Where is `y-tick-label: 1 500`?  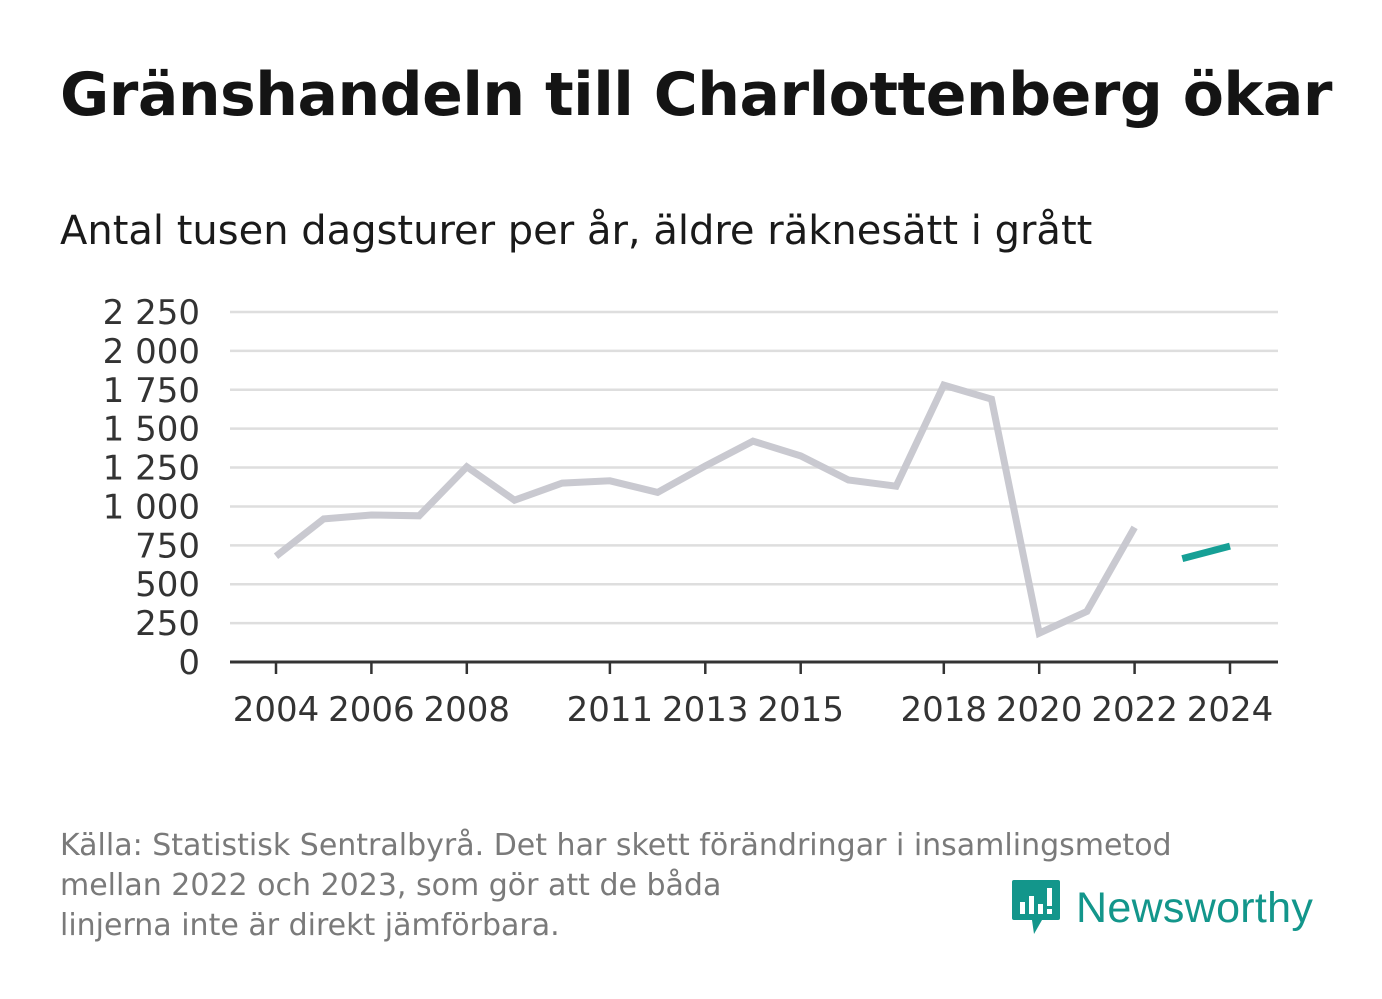
y-tick-label: 1 500 is located at coordinates (151, 430).